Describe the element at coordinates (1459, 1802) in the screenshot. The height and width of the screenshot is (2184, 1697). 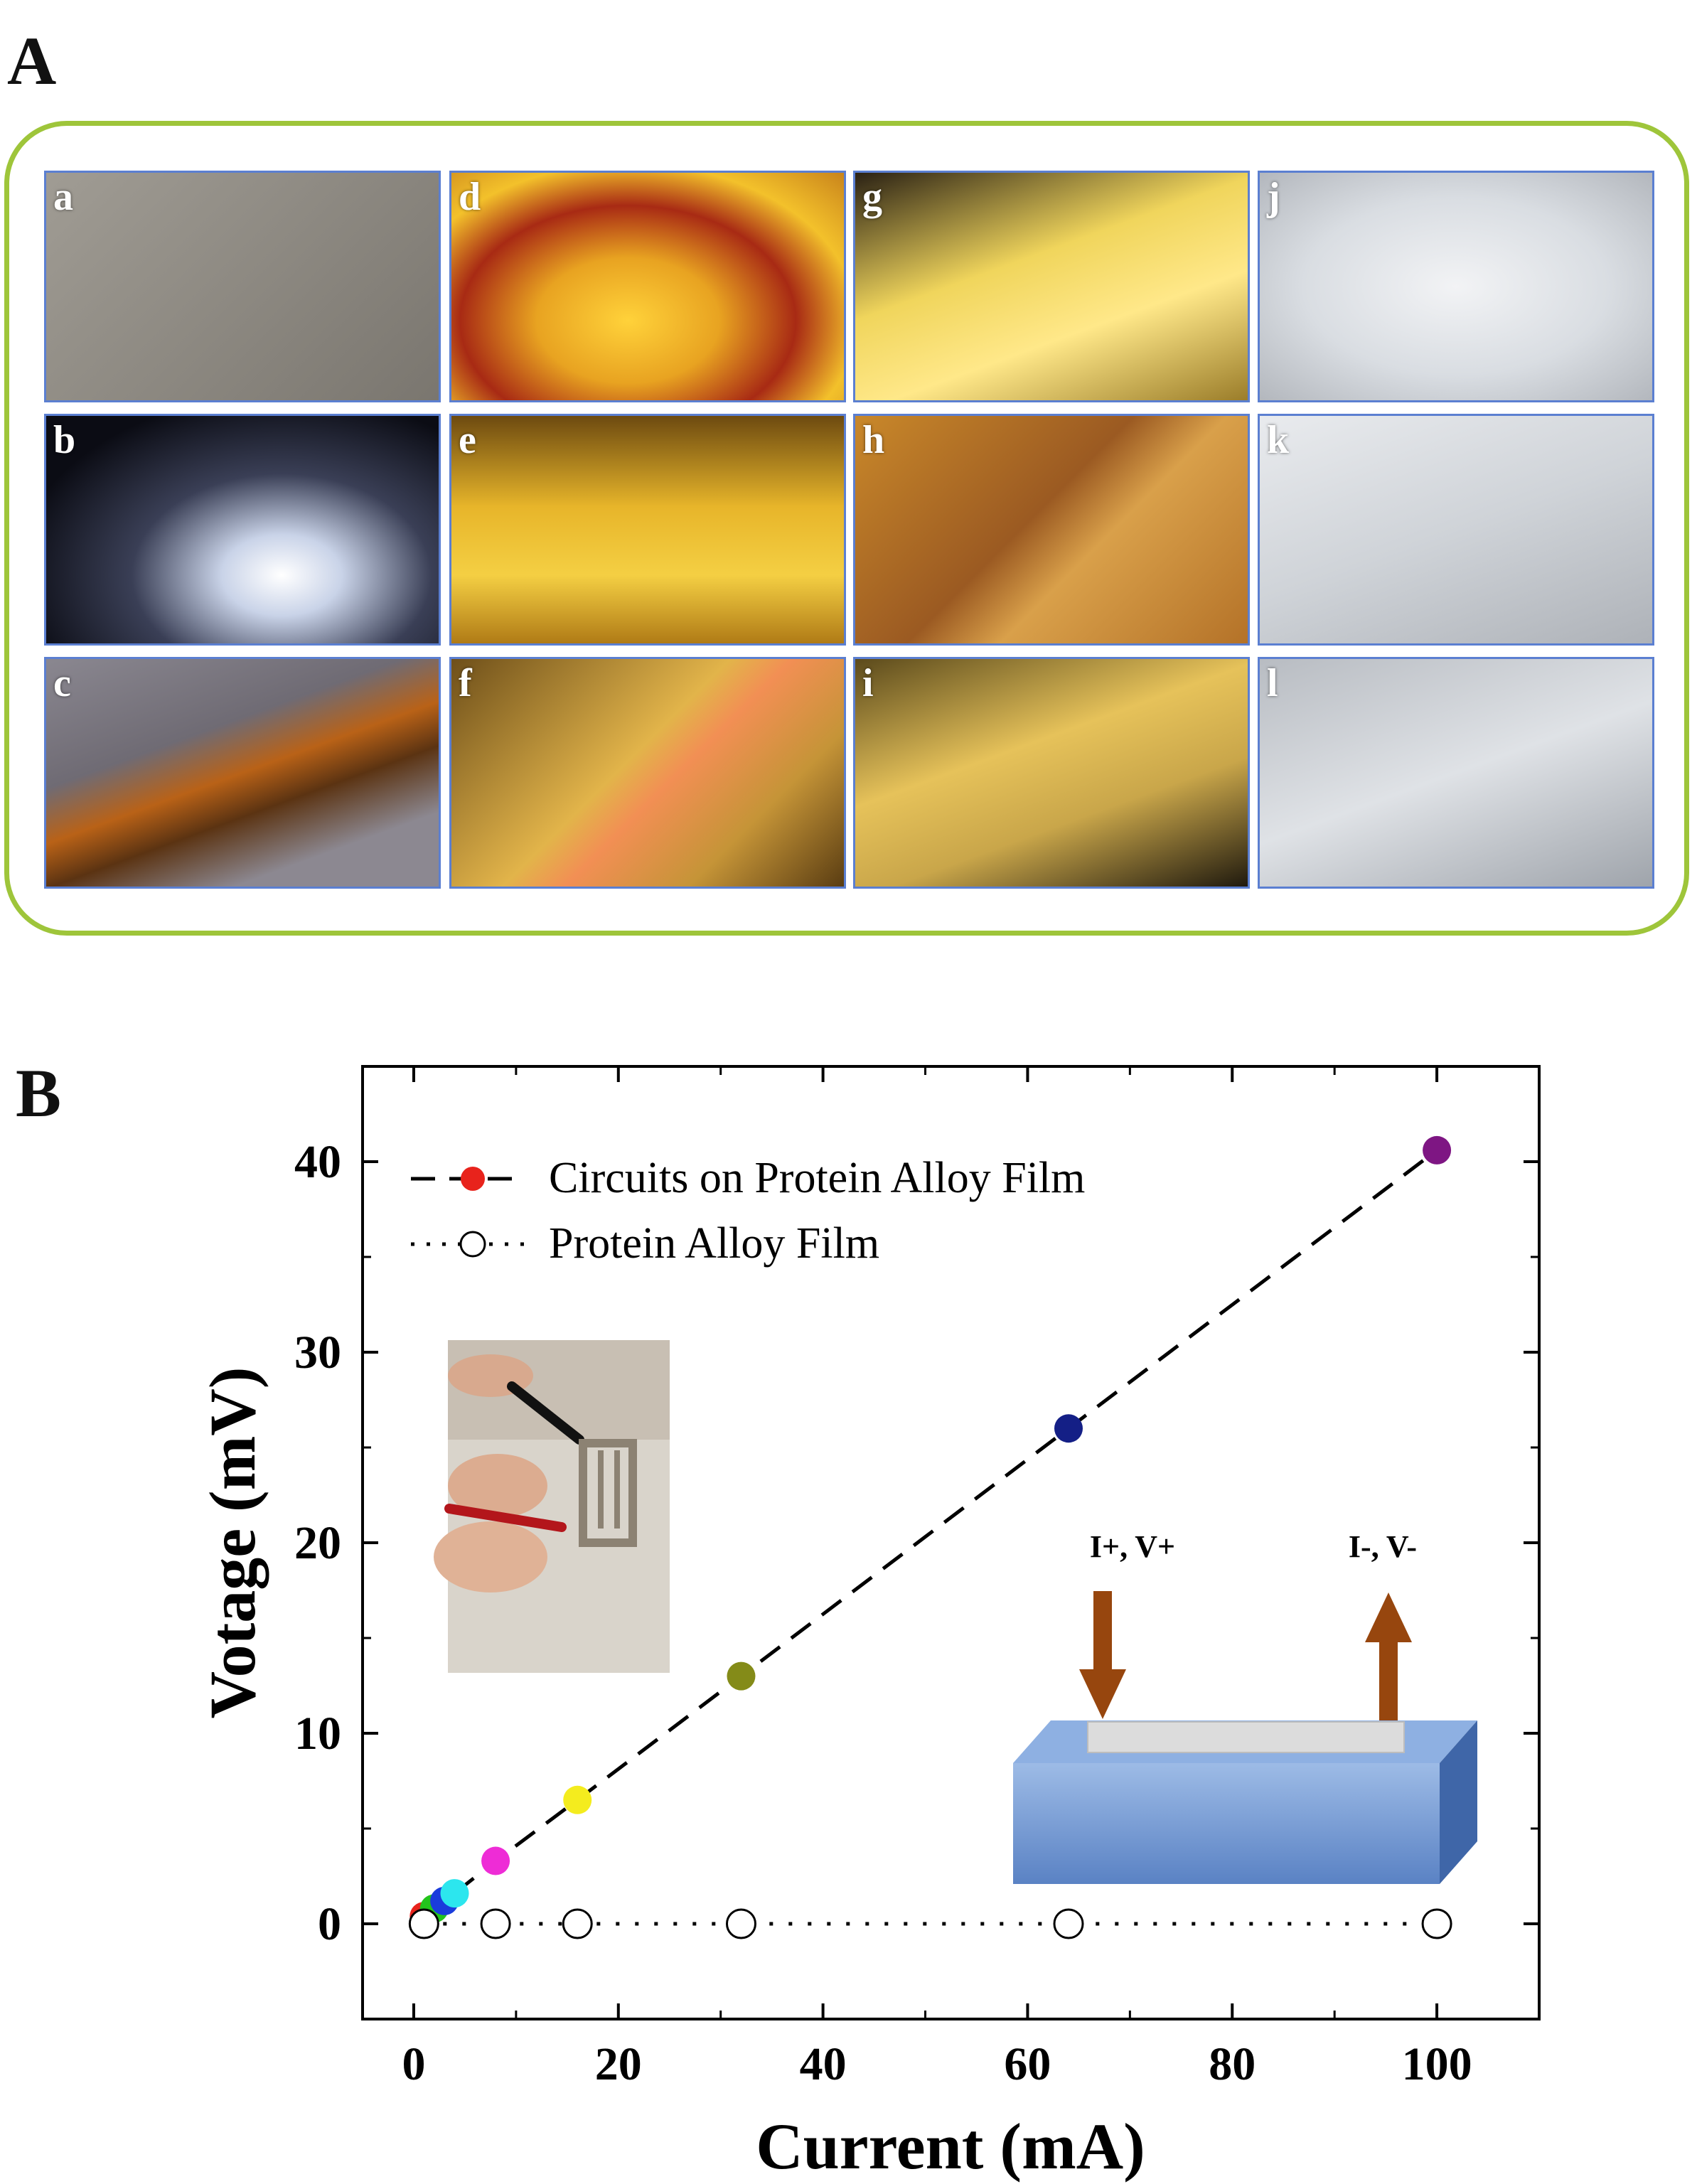
I see `block-side-face` at that location.